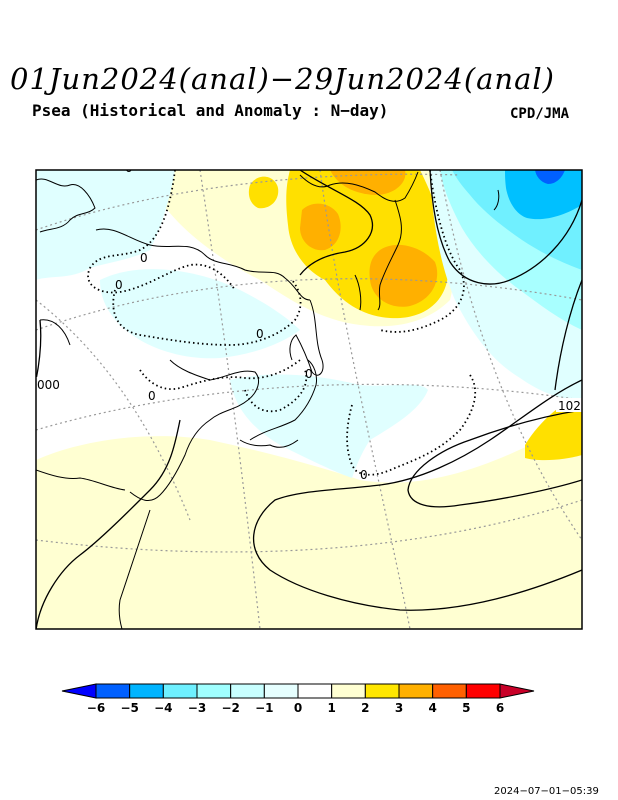 This screenshot has width=618, height=800. I want to click on anomaly-fill-orange-east, so click(403, 275).